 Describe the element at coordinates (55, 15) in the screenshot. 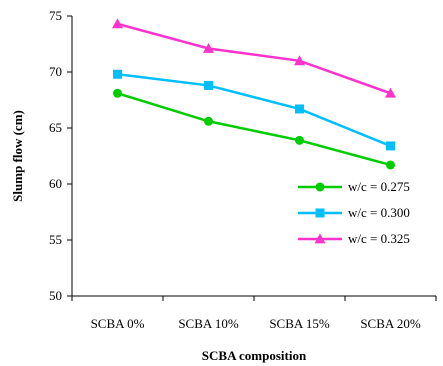

I see `y-tick-label: 75` at that location.